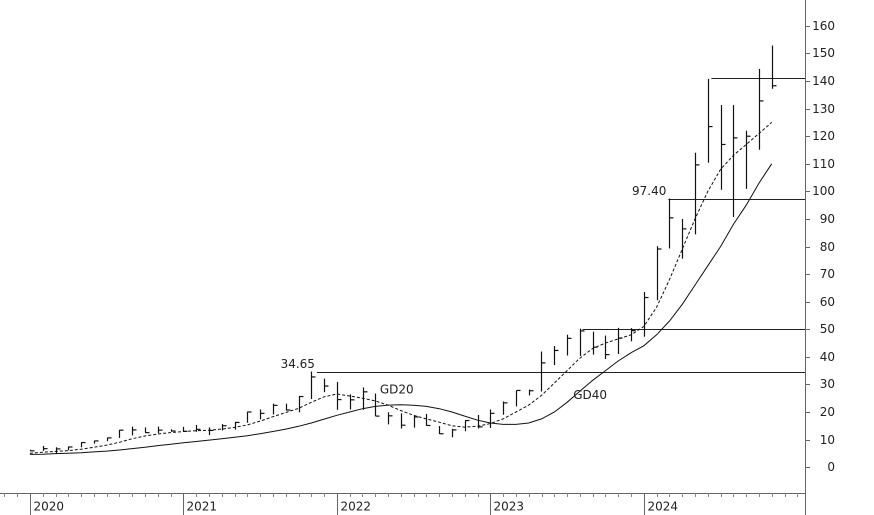 This screenshot has height=515, width=874. What do you see at coordinates (827, 440) in the screenshot?
I see `y-tick-label: 10` at bounding box center [827, 440].